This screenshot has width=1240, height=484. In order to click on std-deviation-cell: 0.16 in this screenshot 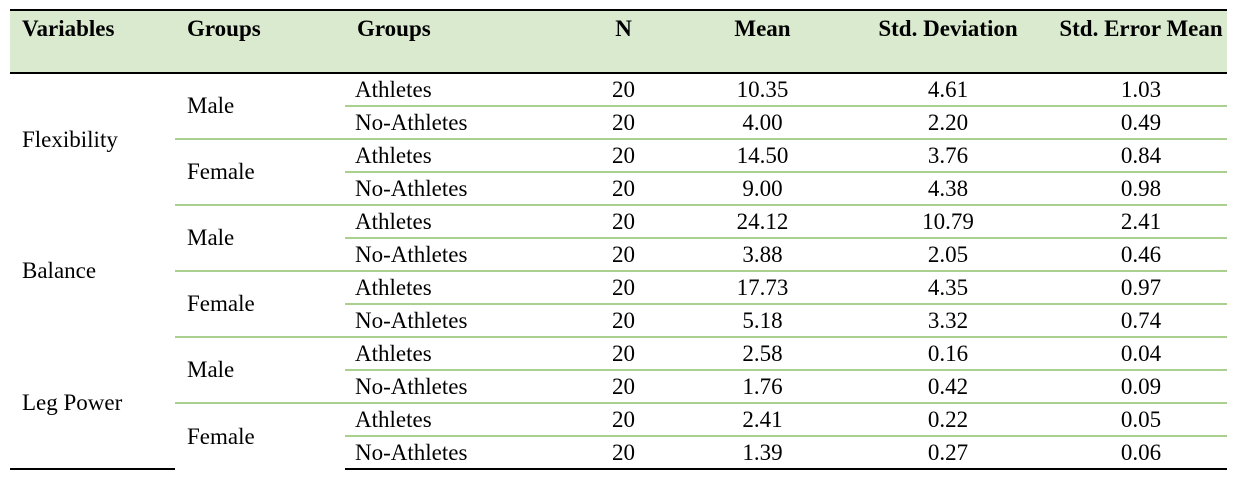, I will do `click(948, 354)`.